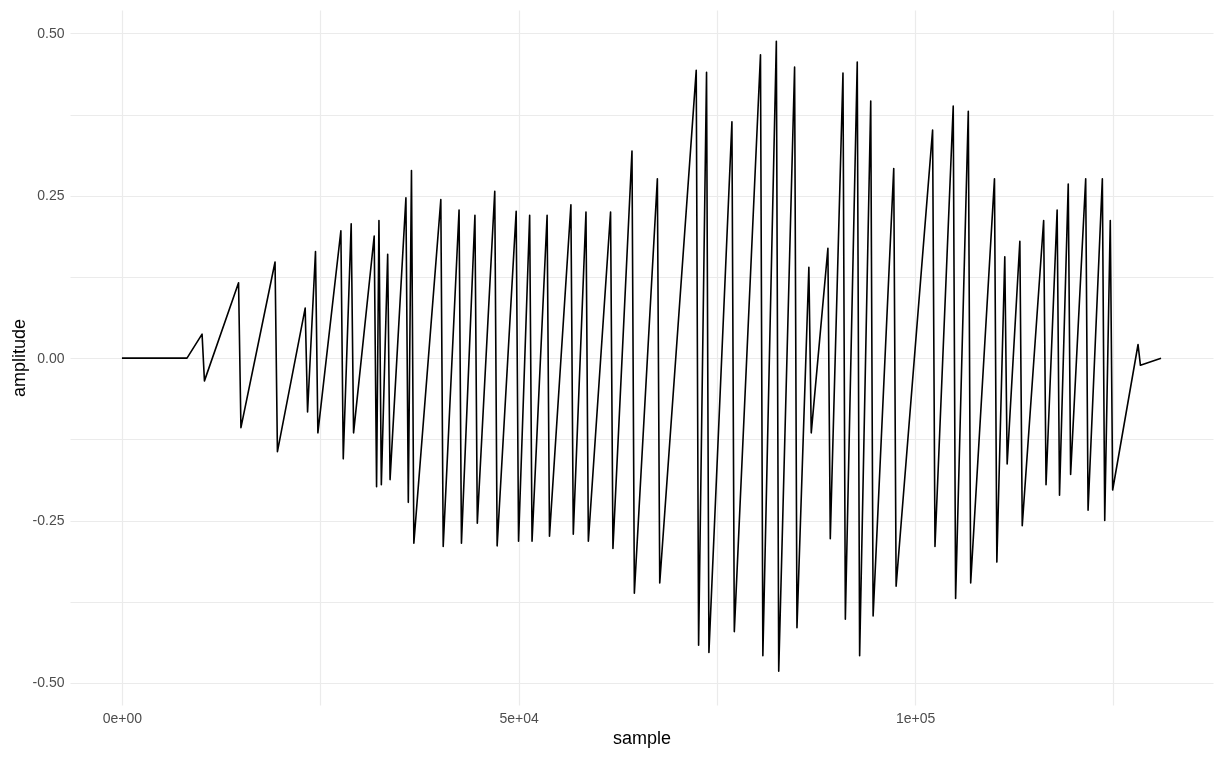 This screenshot has width=1225, height=757. I want to click on y-tick-label: 0.00, so click(51, 357).